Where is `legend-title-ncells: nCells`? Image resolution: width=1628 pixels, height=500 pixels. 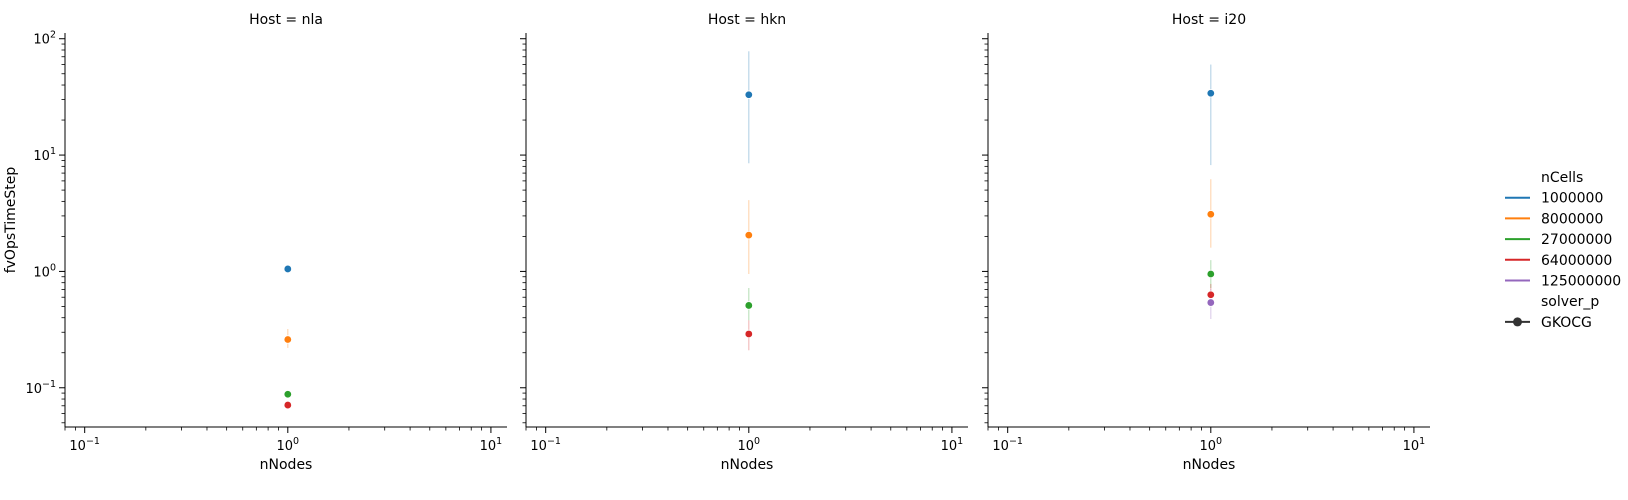
legend-title-ncells: nCells is located at coordinates (1562, 178).